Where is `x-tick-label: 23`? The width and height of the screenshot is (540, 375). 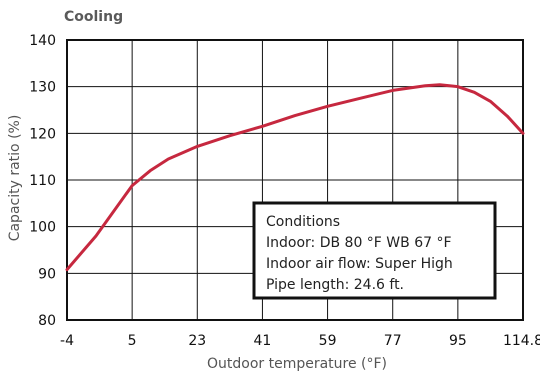 x-tick-label: 23 is located at coordinates (197, 341).